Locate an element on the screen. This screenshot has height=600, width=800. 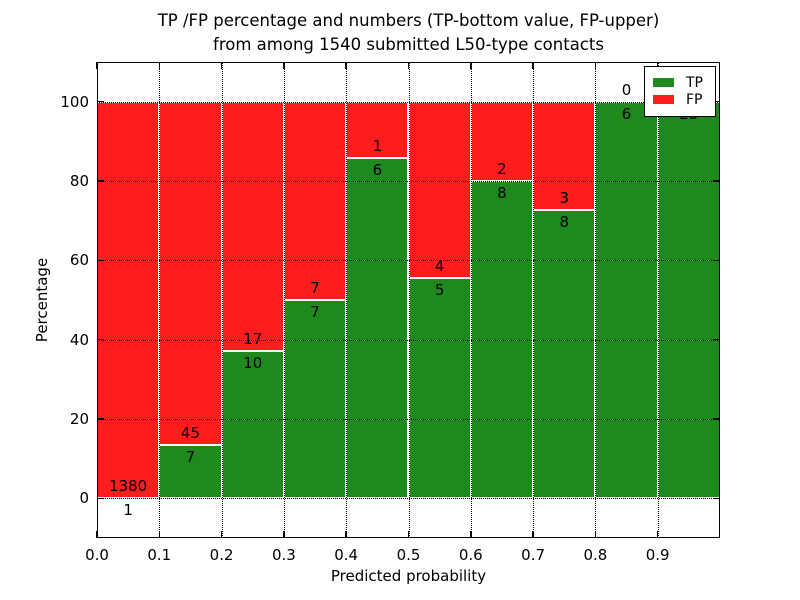
x-tick-label: 0.4 is located at coordinates (346, 555).